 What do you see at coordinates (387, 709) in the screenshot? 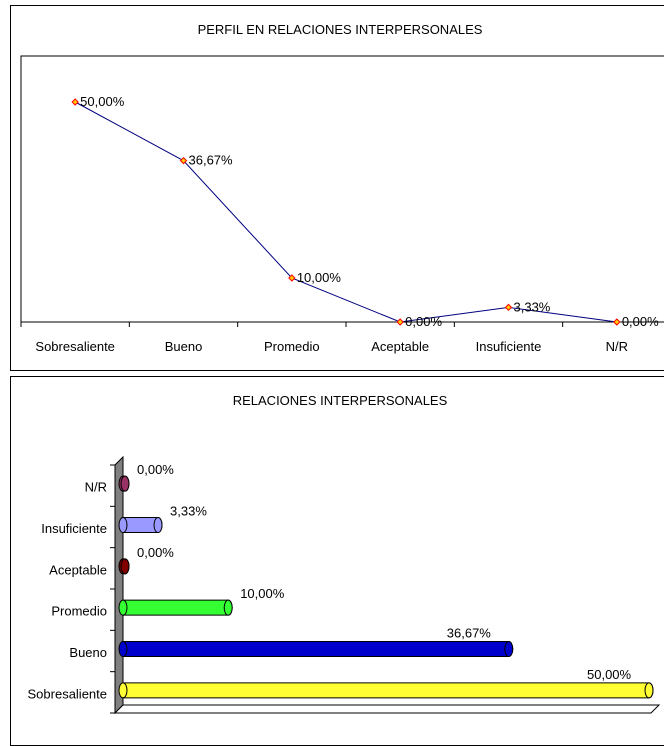
I see `chart-floor` at bounding box center [387, 709].